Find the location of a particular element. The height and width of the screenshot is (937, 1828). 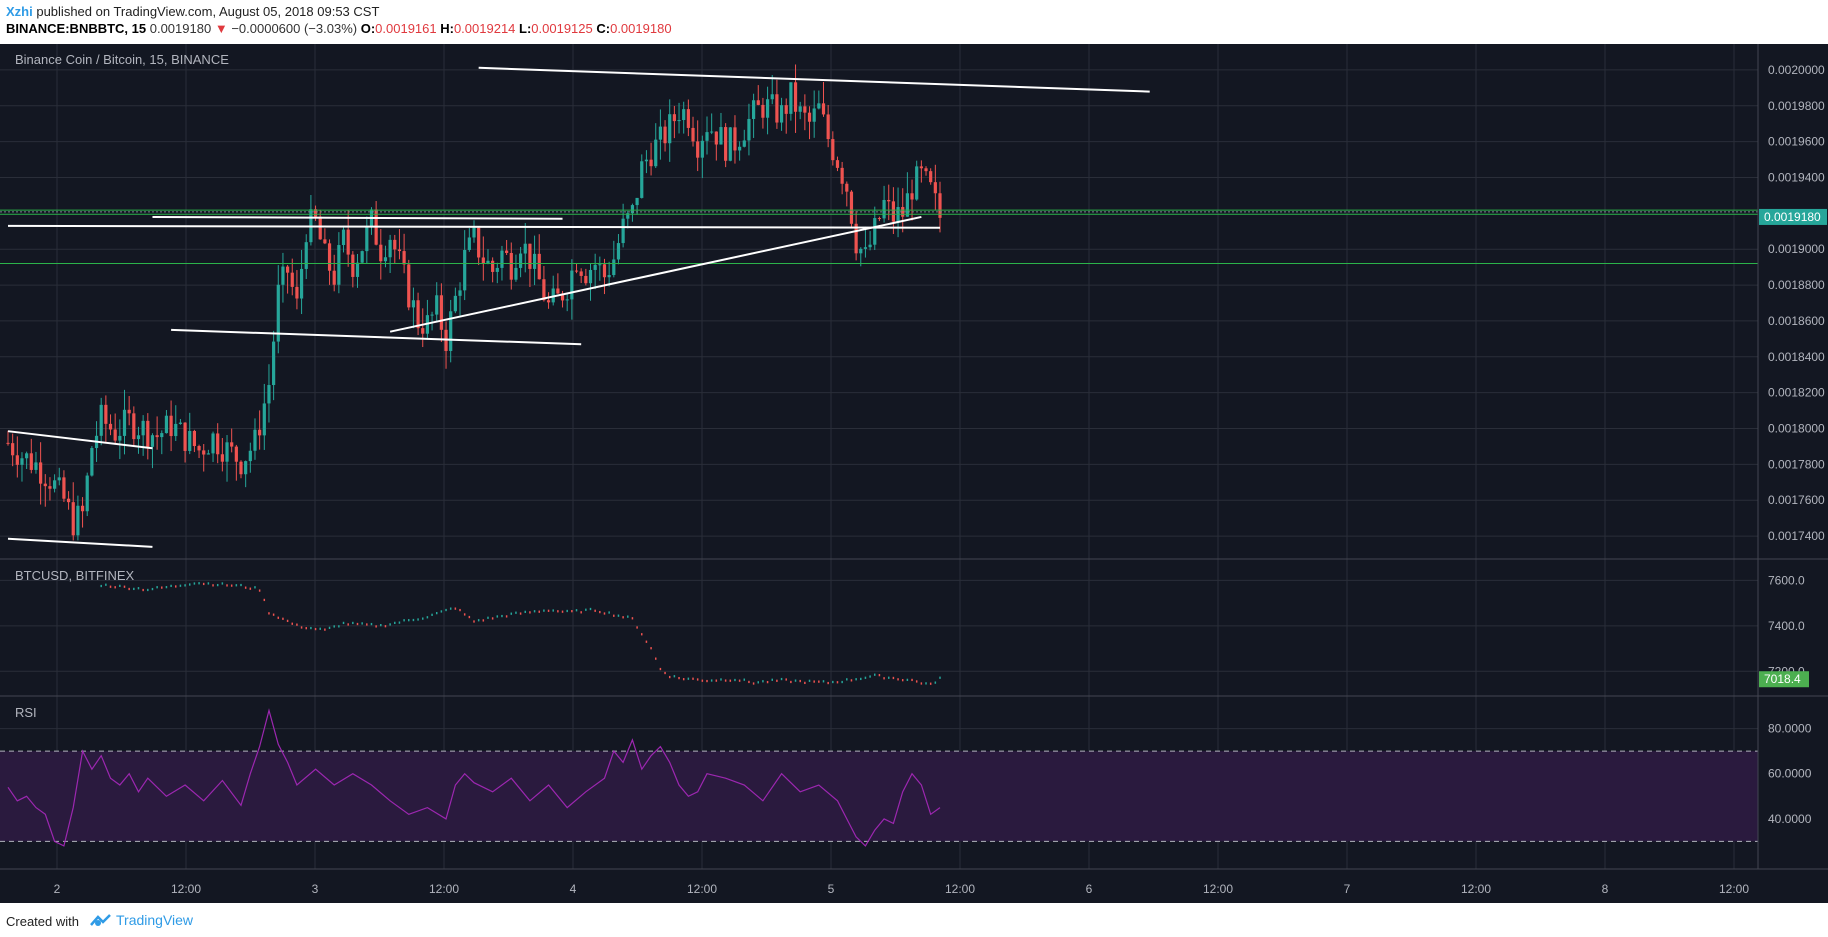

chart-title: Binance Coin / Bitcoin, 15, BINANCE is located at coordinates (122, 59).